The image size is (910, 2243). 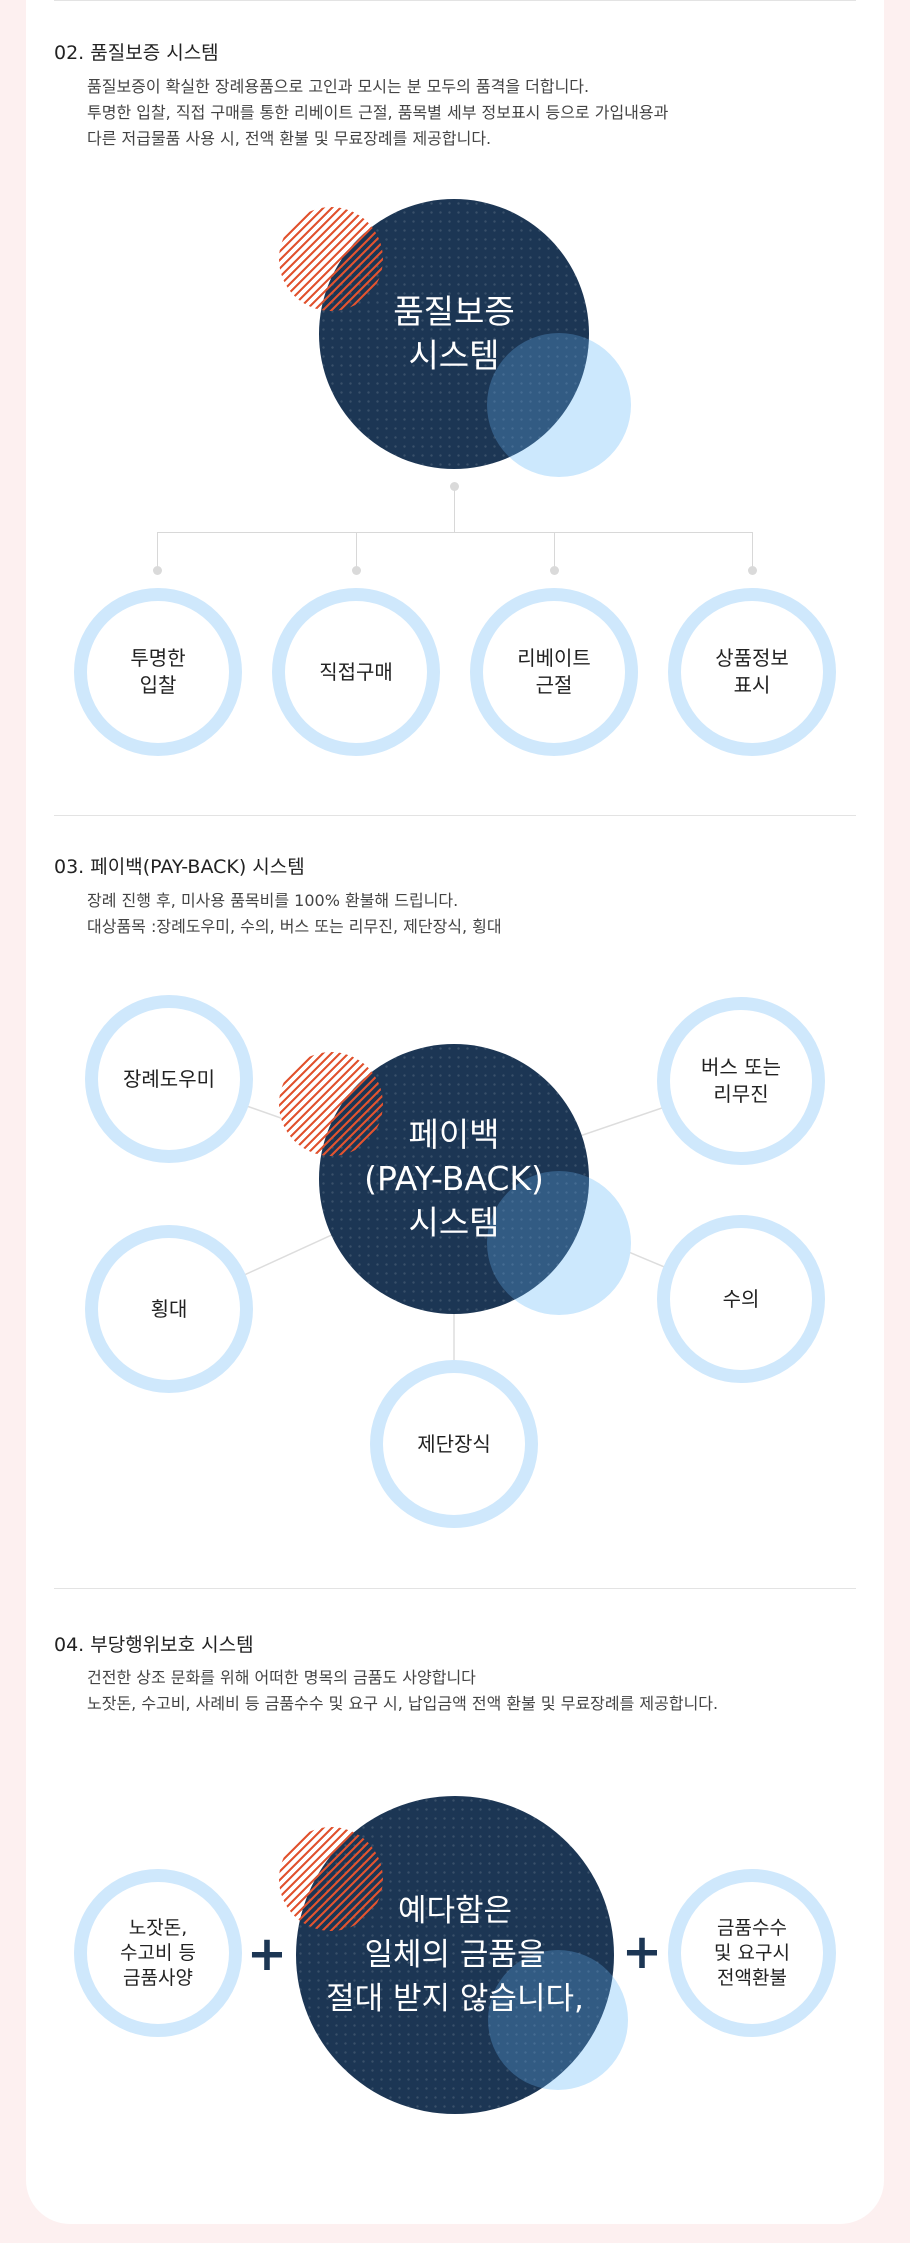 What do you see at coordinates (169, 1309) in the screenshot?
I see `payback-item-crossbar: 횡대` at bounding box center [169, 1309].